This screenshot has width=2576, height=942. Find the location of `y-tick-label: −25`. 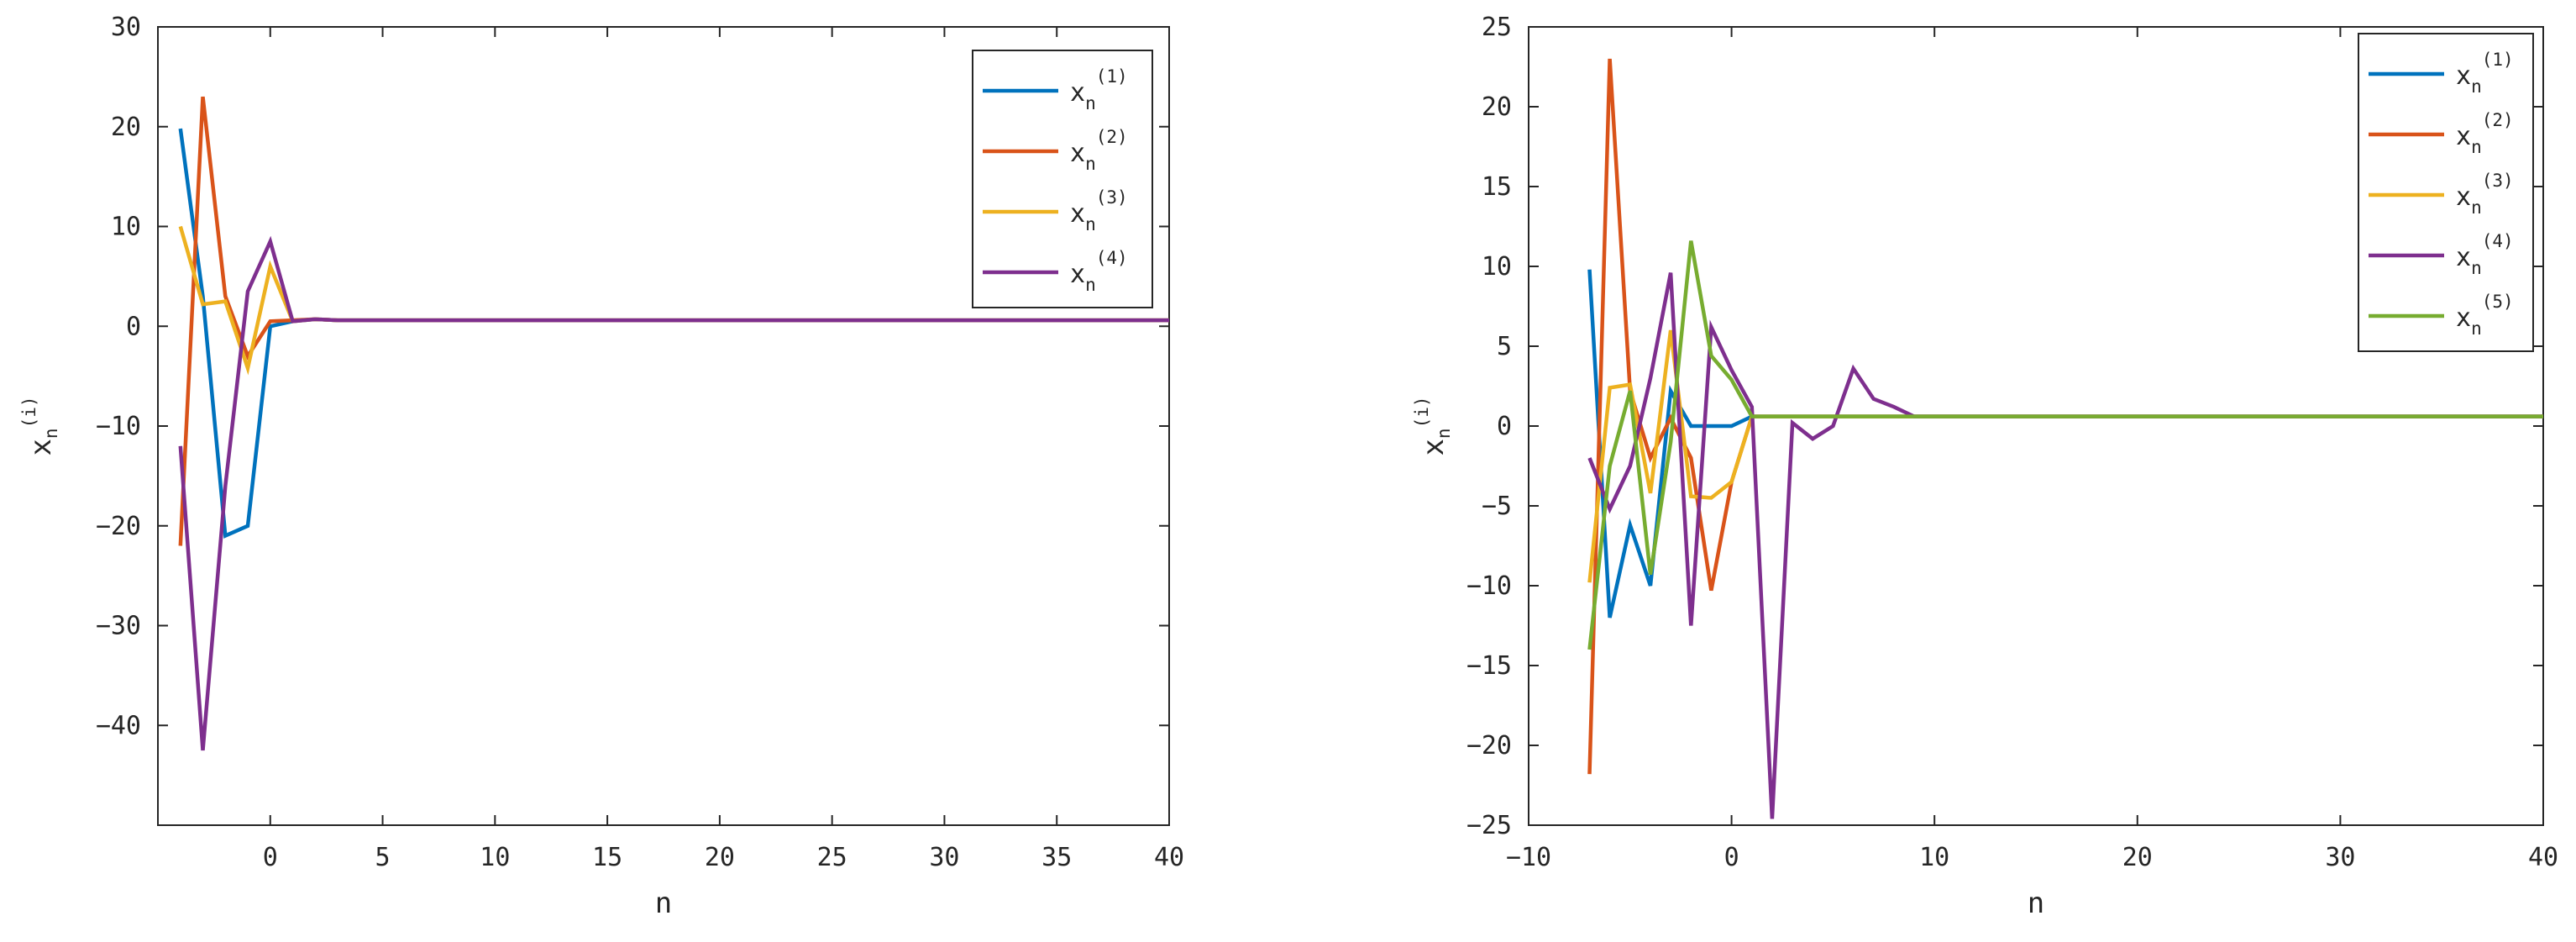

y-tick-label: −25 is located at coordinates (1489, 825).